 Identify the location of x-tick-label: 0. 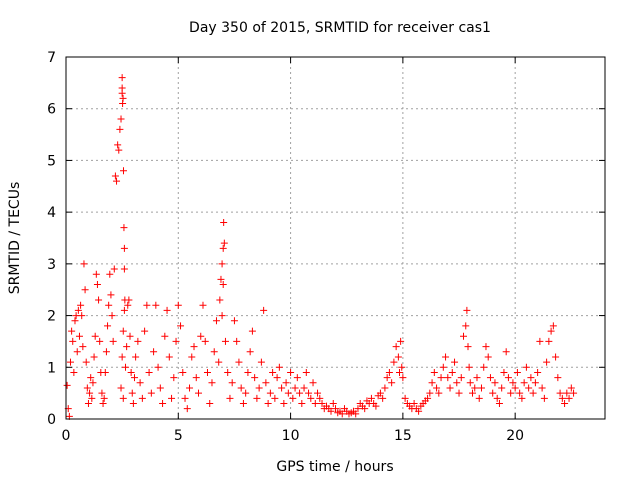
(66, 436).